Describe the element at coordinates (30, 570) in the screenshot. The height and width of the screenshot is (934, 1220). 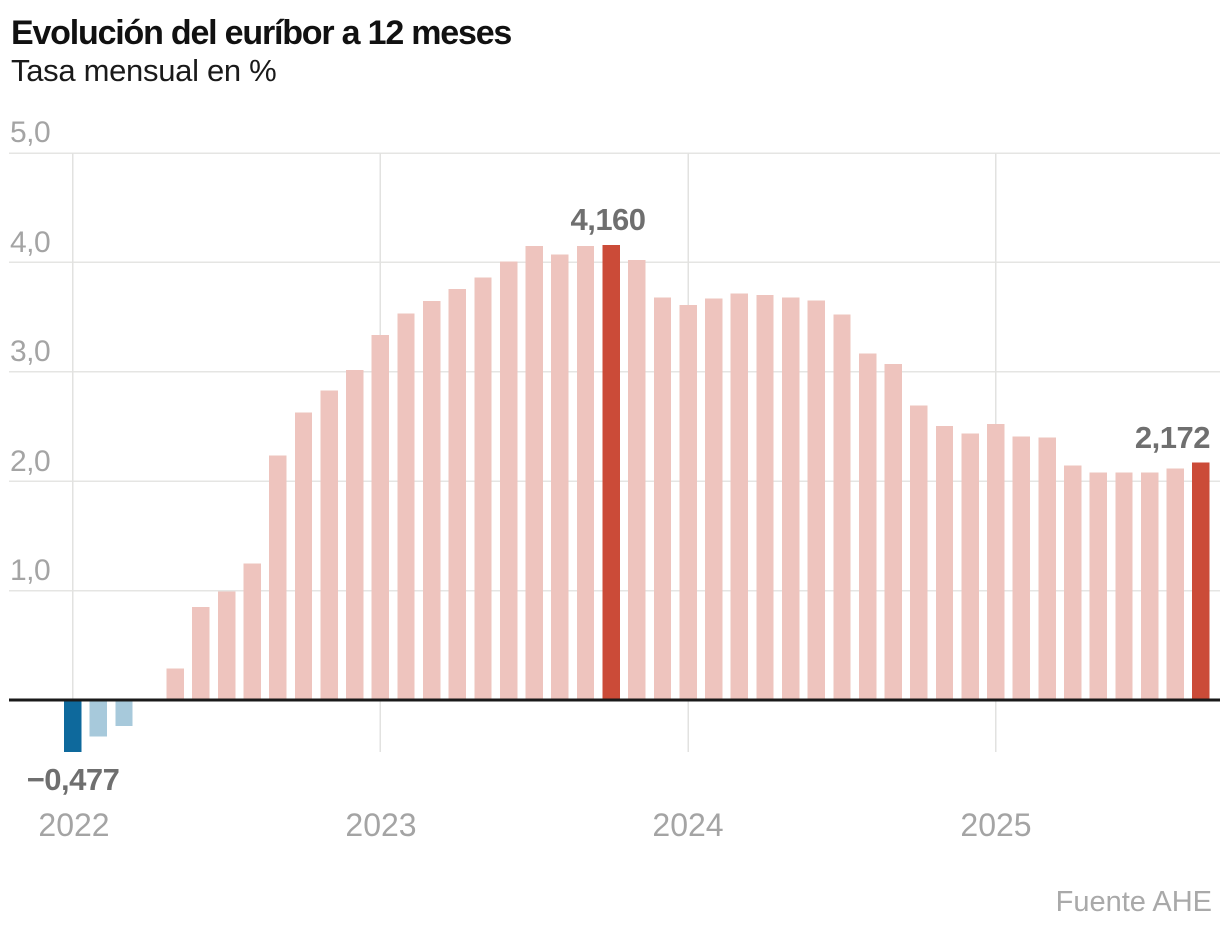
I see `y-axis-tick-1: 1,0` at that location.